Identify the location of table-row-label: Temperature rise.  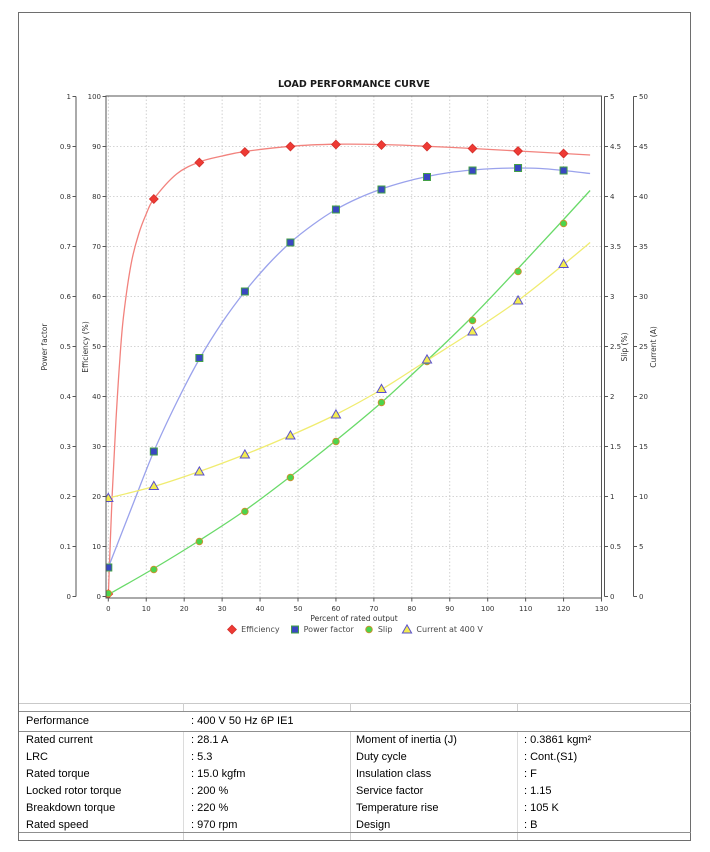
(397, 808).